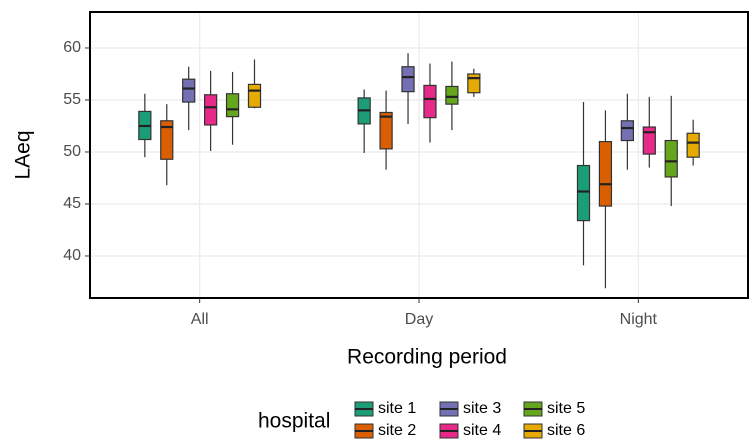 The height and width of the screenshot is (443, 751). What do you see at coordinates (200, 319) in the screenshot?
I see `x-tick-label: All` at bounding box center [200, 319].